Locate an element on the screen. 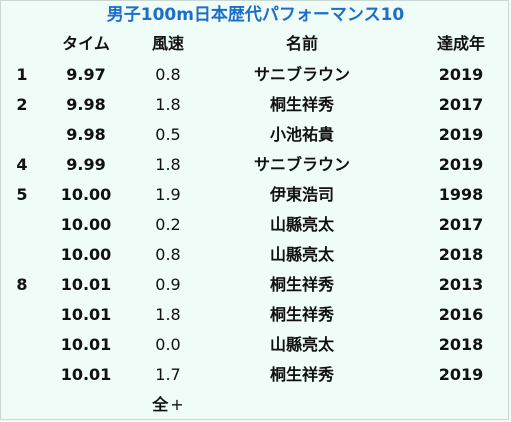 The height and width of the screenshot is (422, 511). cell-time: 9.99 is located at coordinates (86, 164).